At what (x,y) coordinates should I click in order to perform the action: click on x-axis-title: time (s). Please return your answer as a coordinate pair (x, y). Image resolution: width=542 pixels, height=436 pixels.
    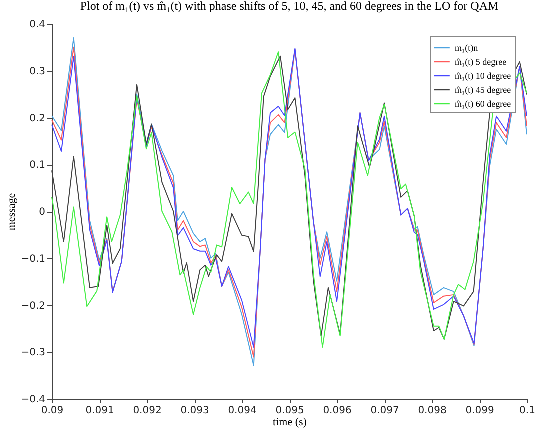
    Looking at the image, I should click on (290, 422).